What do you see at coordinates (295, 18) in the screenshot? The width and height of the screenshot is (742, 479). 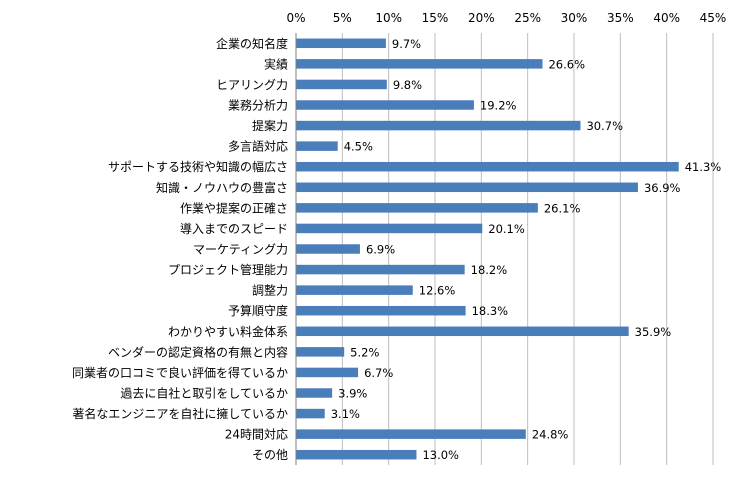 I see `x-tick-label: 0%` at bounding box center [295, 18].